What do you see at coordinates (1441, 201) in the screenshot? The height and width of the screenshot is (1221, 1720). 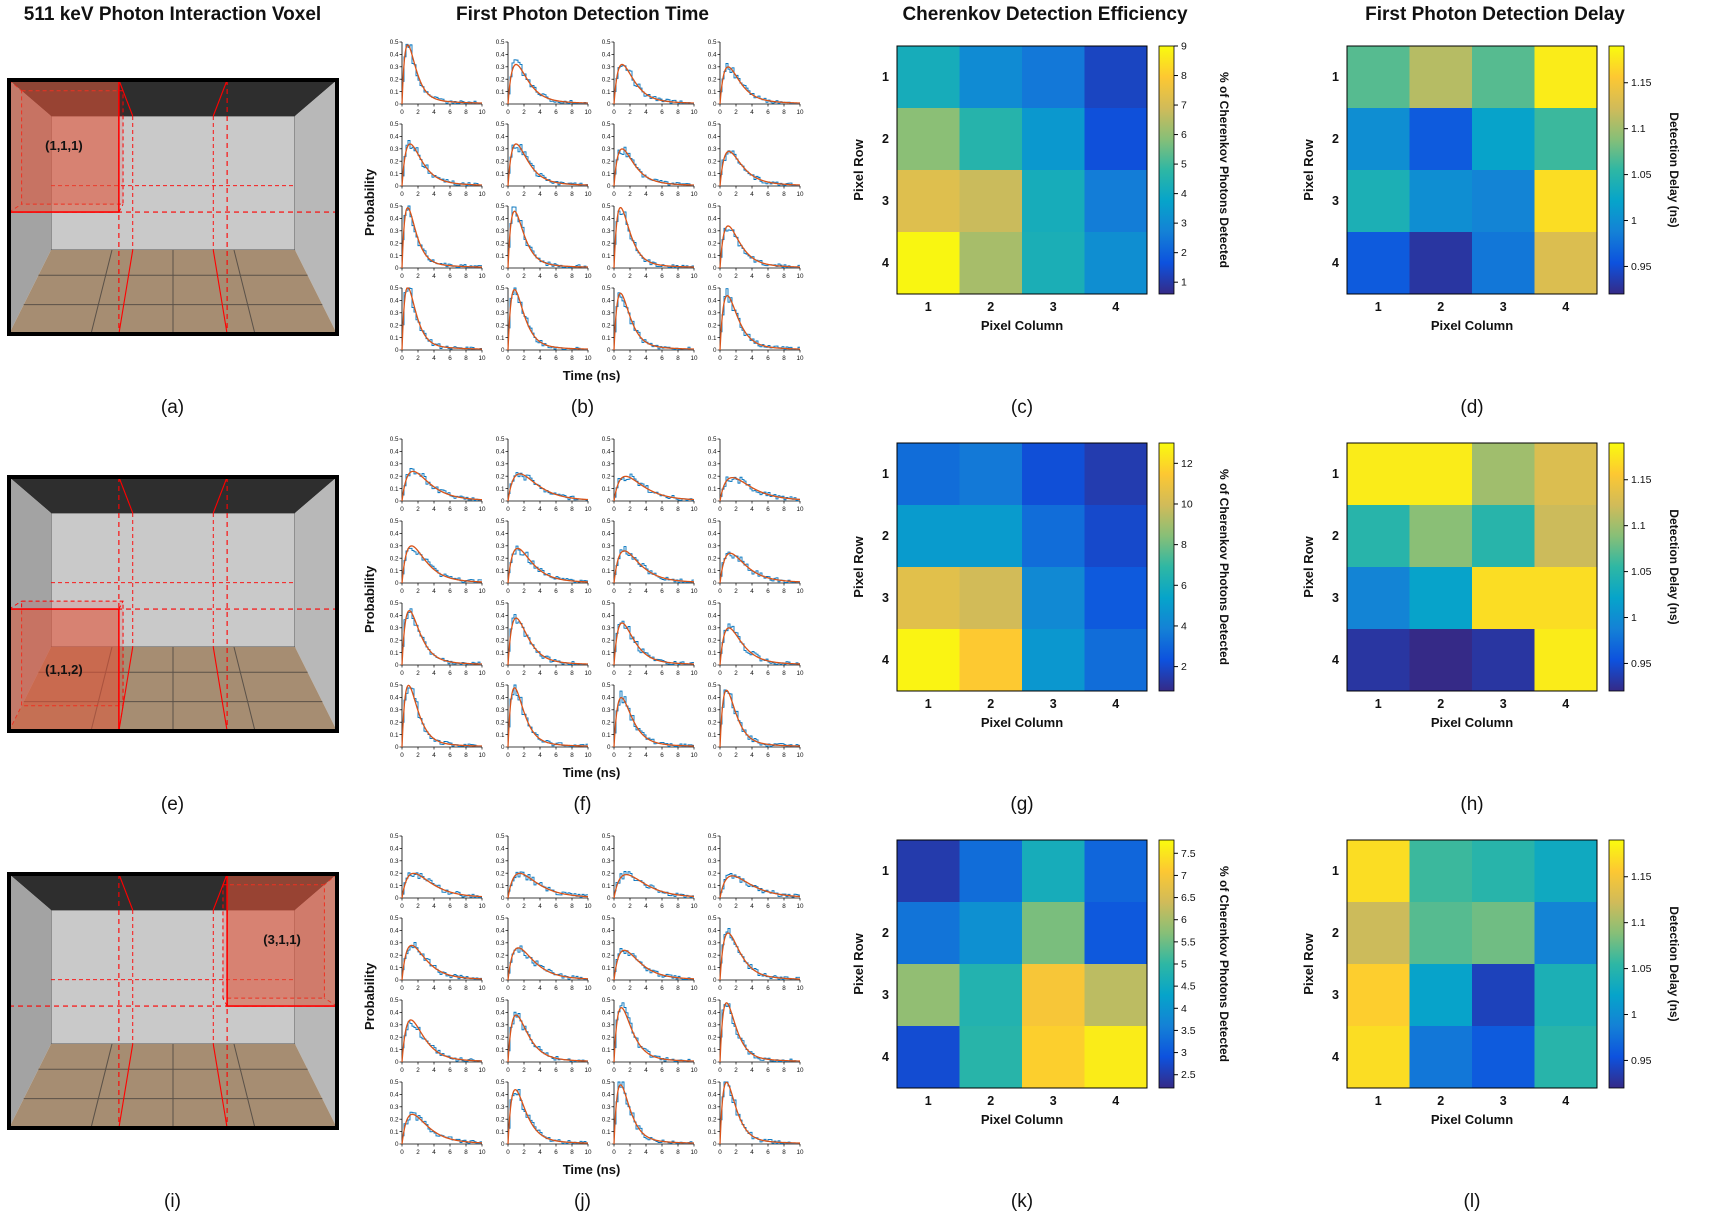 I see `heatmap-cell-r3c2` at bounding box center [1441, 201].